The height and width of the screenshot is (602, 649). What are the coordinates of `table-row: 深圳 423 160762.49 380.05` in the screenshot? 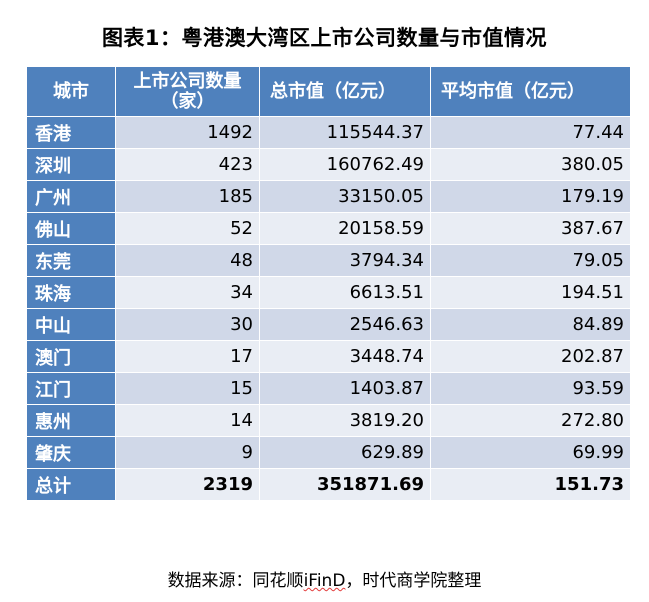 It's located at (328, 164).